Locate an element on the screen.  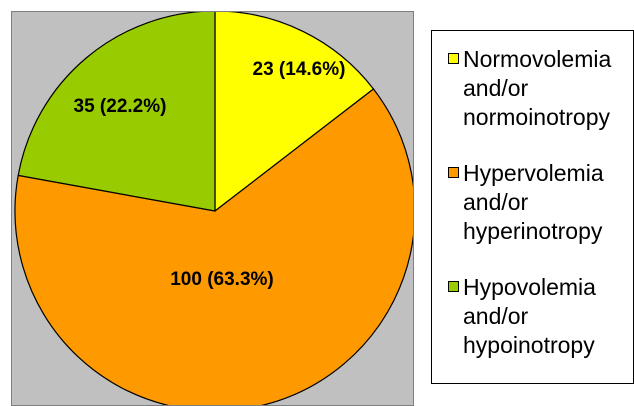
legend-swatch-normovolemia is located at coordinates (453, 58).